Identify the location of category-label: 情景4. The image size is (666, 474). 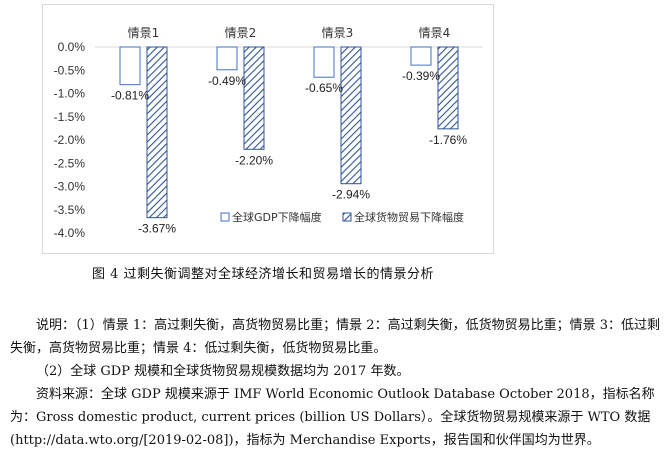
(435, 33).